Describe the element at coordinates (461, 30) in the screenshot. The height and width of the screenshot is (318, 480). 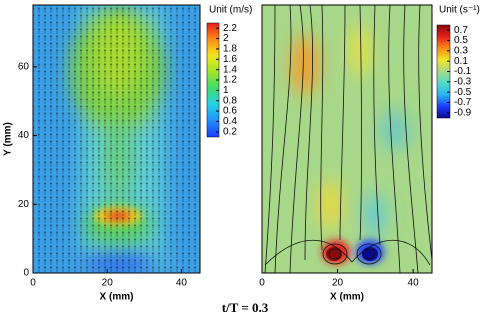
I see `colorbar-tick-label: 0.7` at that location.